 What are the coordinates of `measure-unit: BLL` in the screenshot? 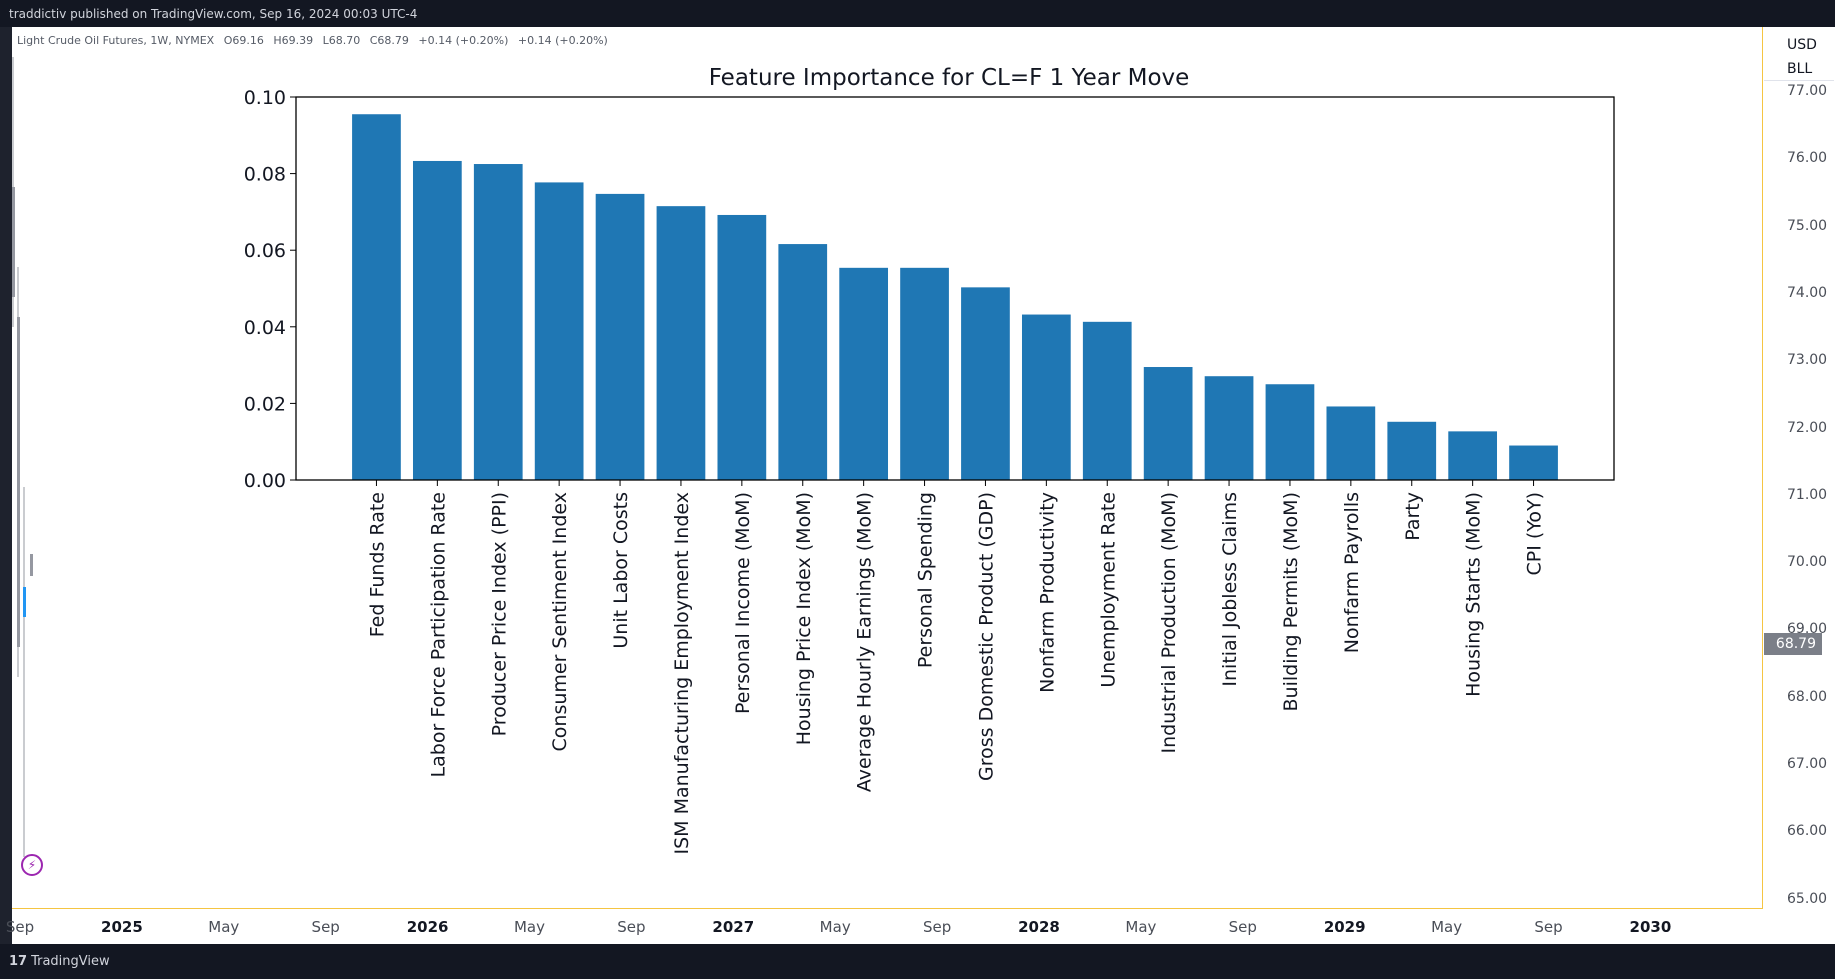 It's located at (1800, 69).